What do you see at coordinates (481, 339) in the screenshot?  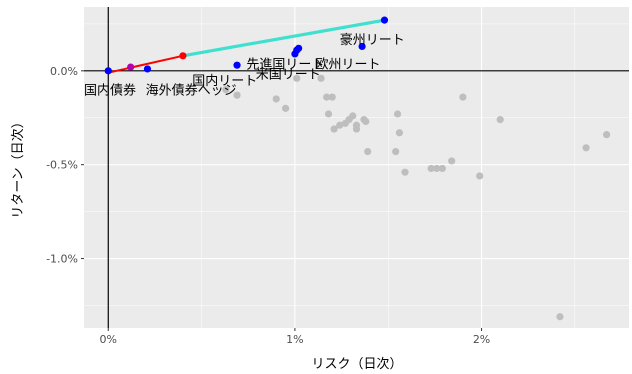 I see `x-tick-label: 2%` at bounding box center [481, 339].